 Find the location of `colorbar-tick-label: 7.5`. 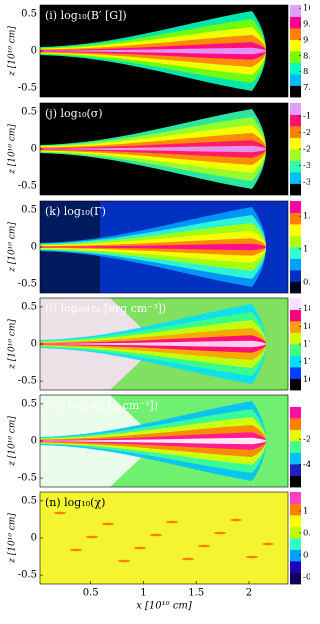

colorbar-tick-label: 7.5 is located at coordinates (306, 88).